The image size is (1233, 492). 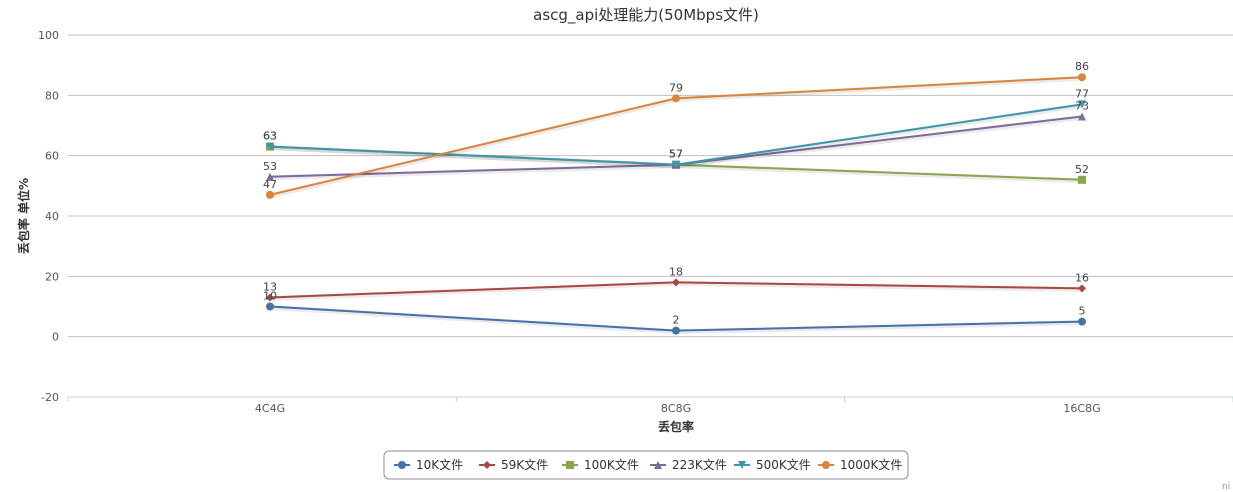 I want to click on data-label: 2, so click(x=676, y=320).